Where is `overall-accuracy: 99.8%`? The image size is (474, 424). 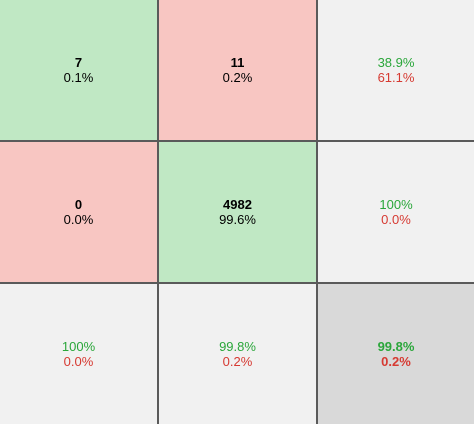
overall-accuracy: 99.8% is located at coordinates (396, 346).